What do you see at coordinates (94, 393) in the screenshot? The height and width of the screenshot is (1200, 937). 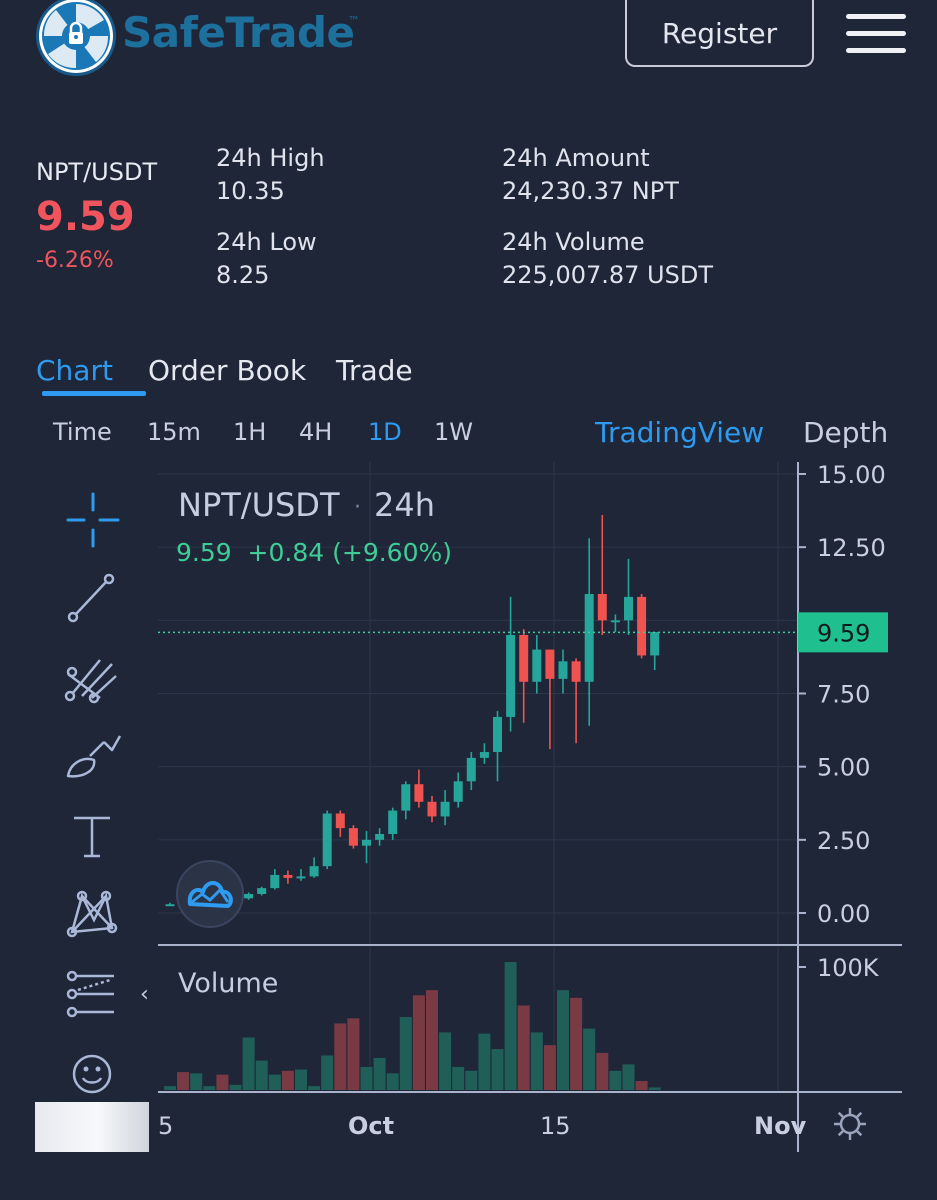 I see `active-tab-indicator` at bounding box center [94, 393].